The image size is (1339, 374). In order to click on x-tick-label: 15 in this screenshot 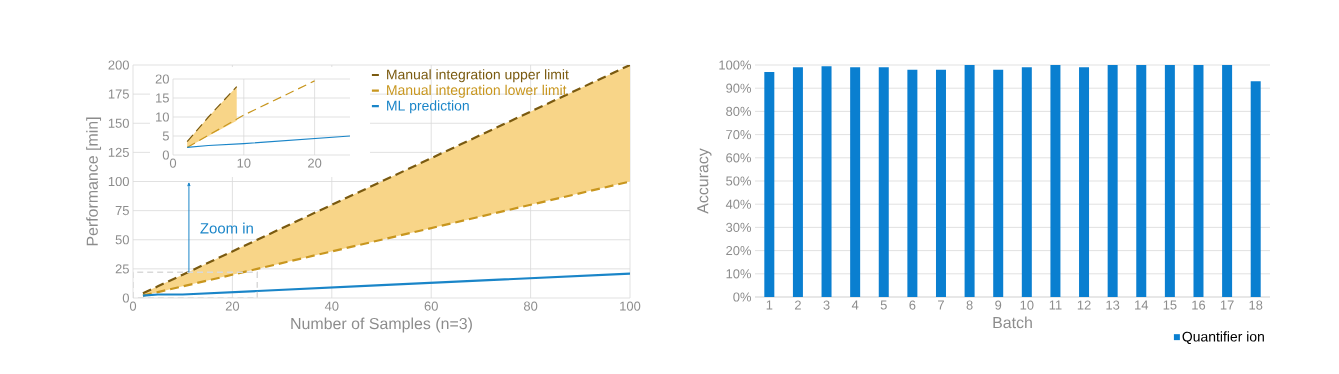, I will do `click(1170, 305)`.